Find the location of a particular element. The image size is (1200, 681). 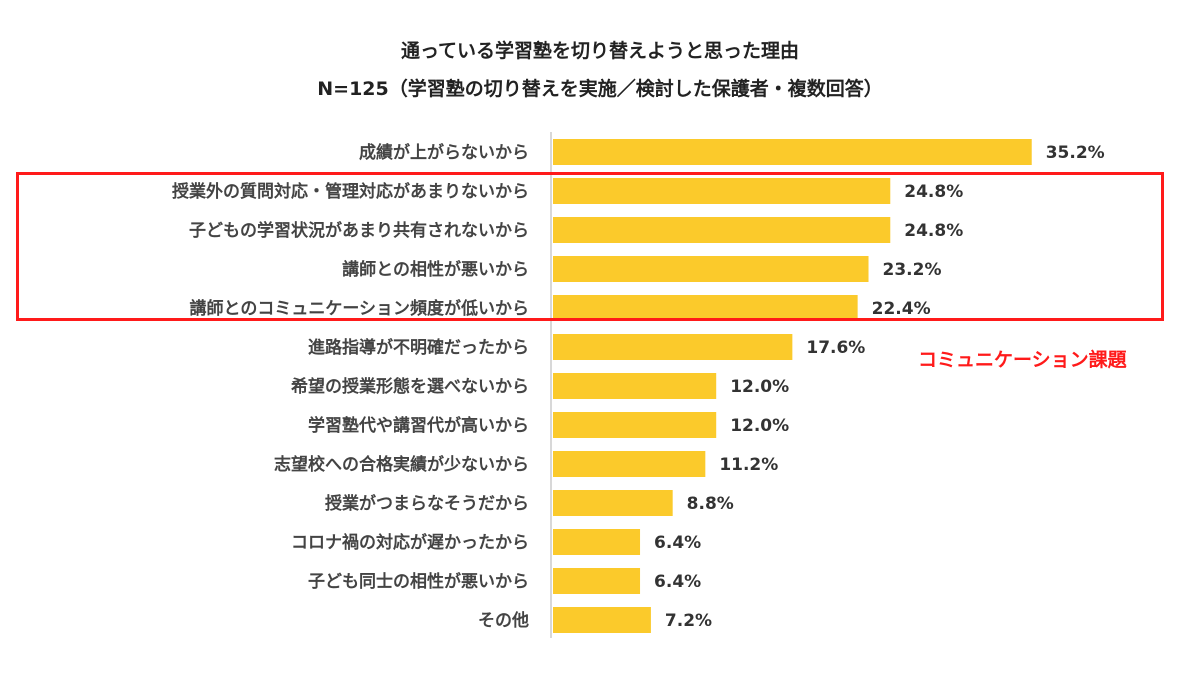

value-label: 23.2% is located at coordinates (912, 270).